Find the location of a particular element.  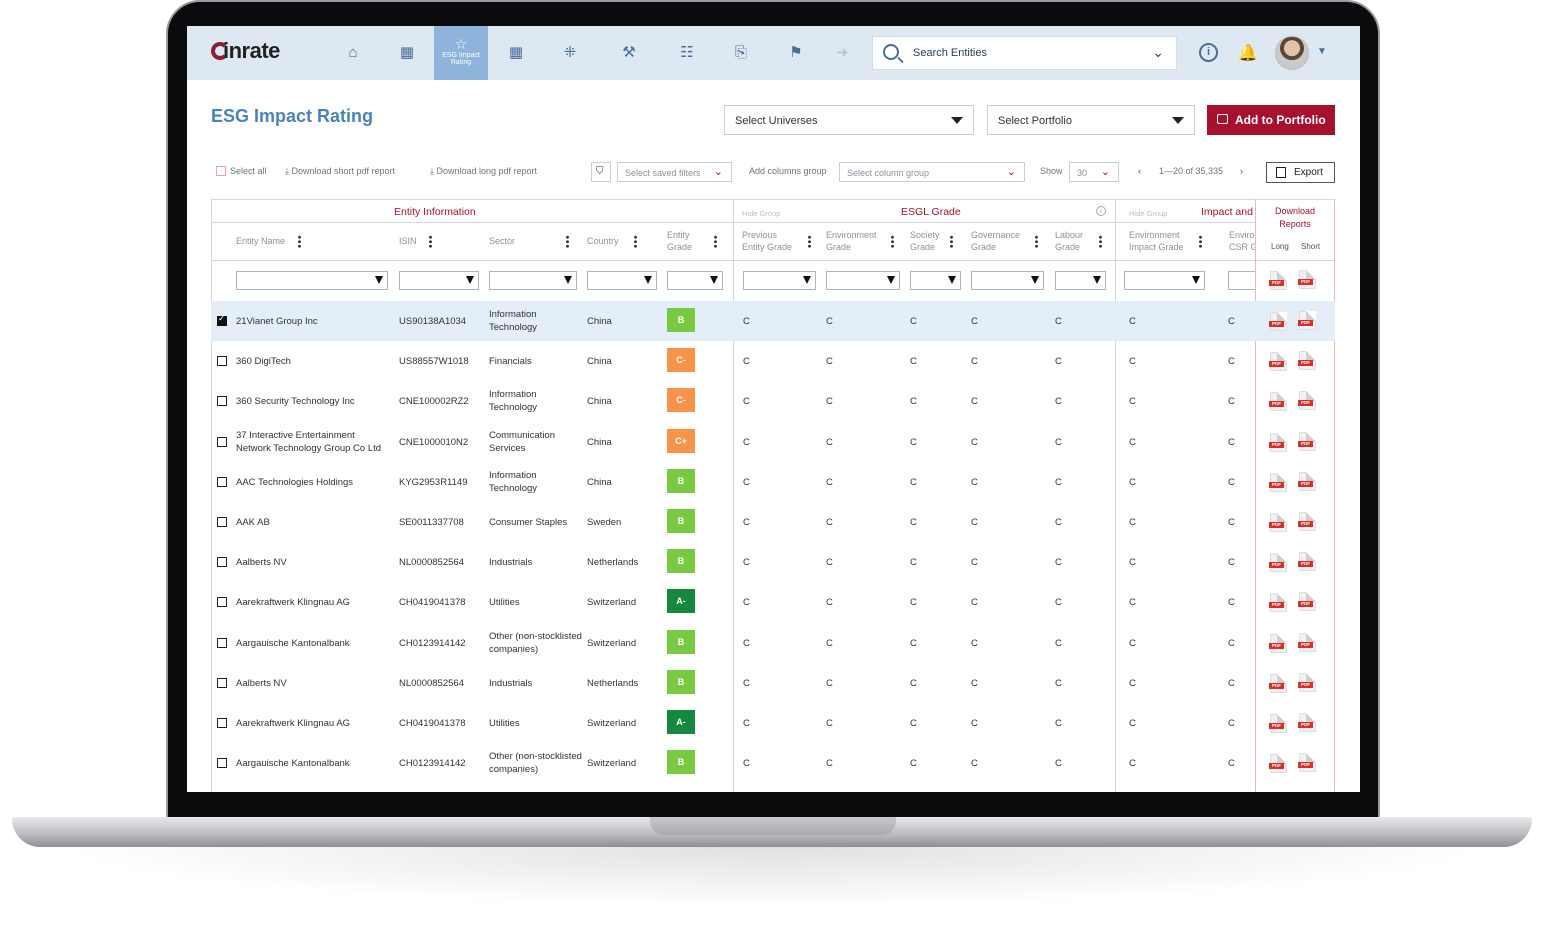

chevron-down-icon: ⌄ is located at coordinates (1158, 52).